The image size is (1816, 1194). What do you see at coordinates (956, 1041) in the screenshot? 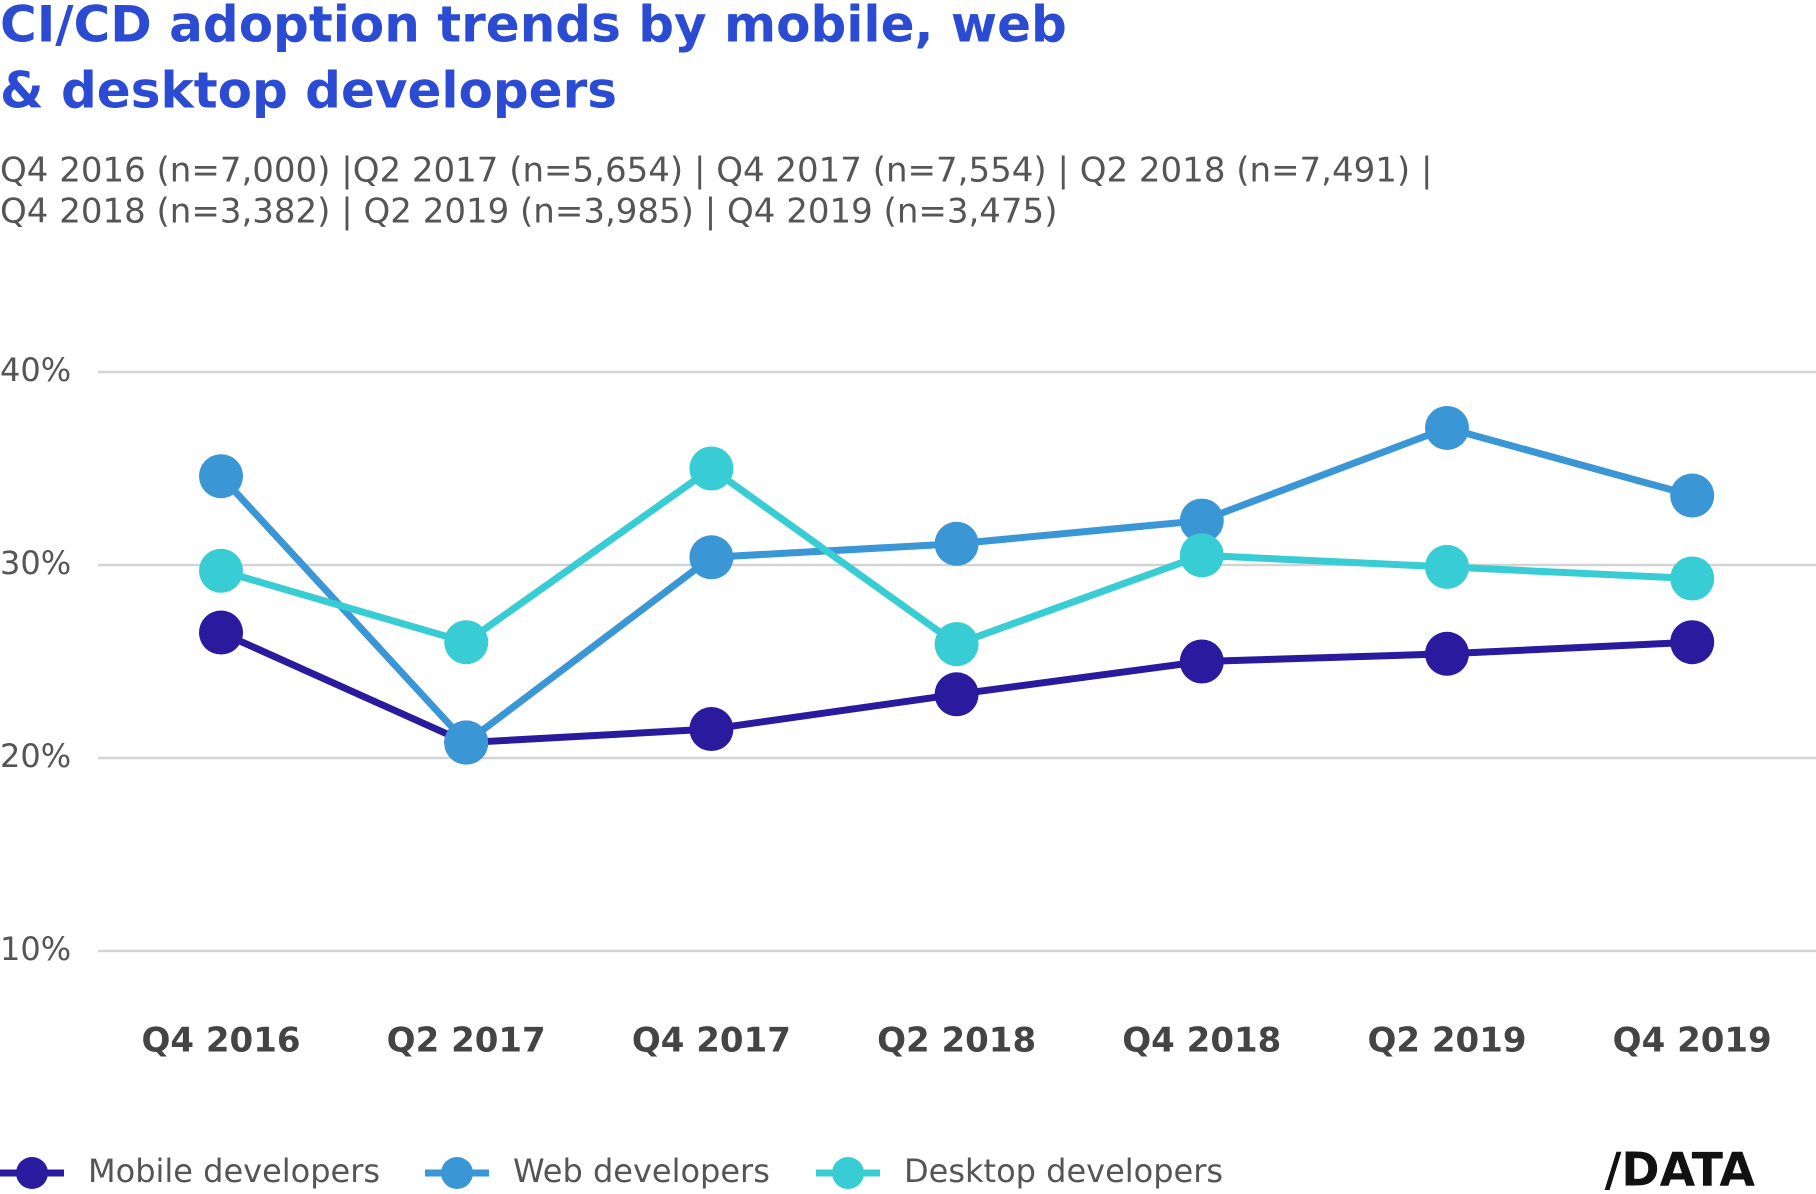
I see `x-tick-label: Q2 2018` at bounding box center [956, 1041].